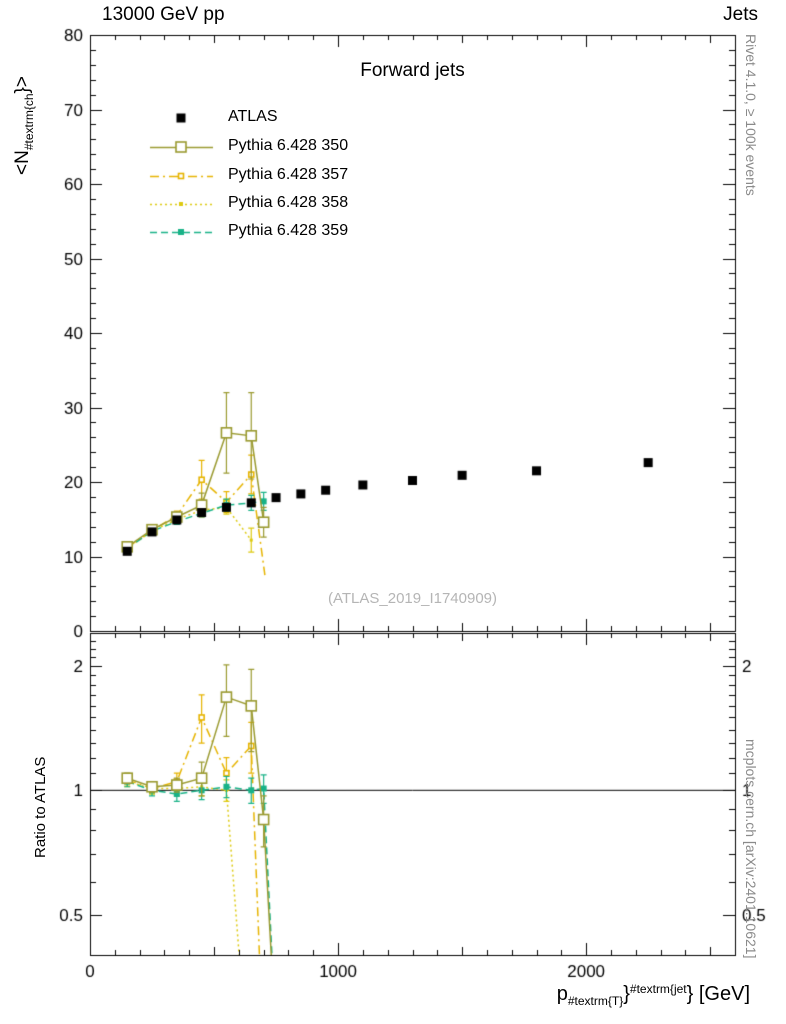 The height and width of the screenshot is (1024, 786). Describe the element at coordinates (751, 848) in the screenshot. I see `mcplots-arxiv-note: mcplots.cern.ch [arXiv:2401.10621]` at that location.